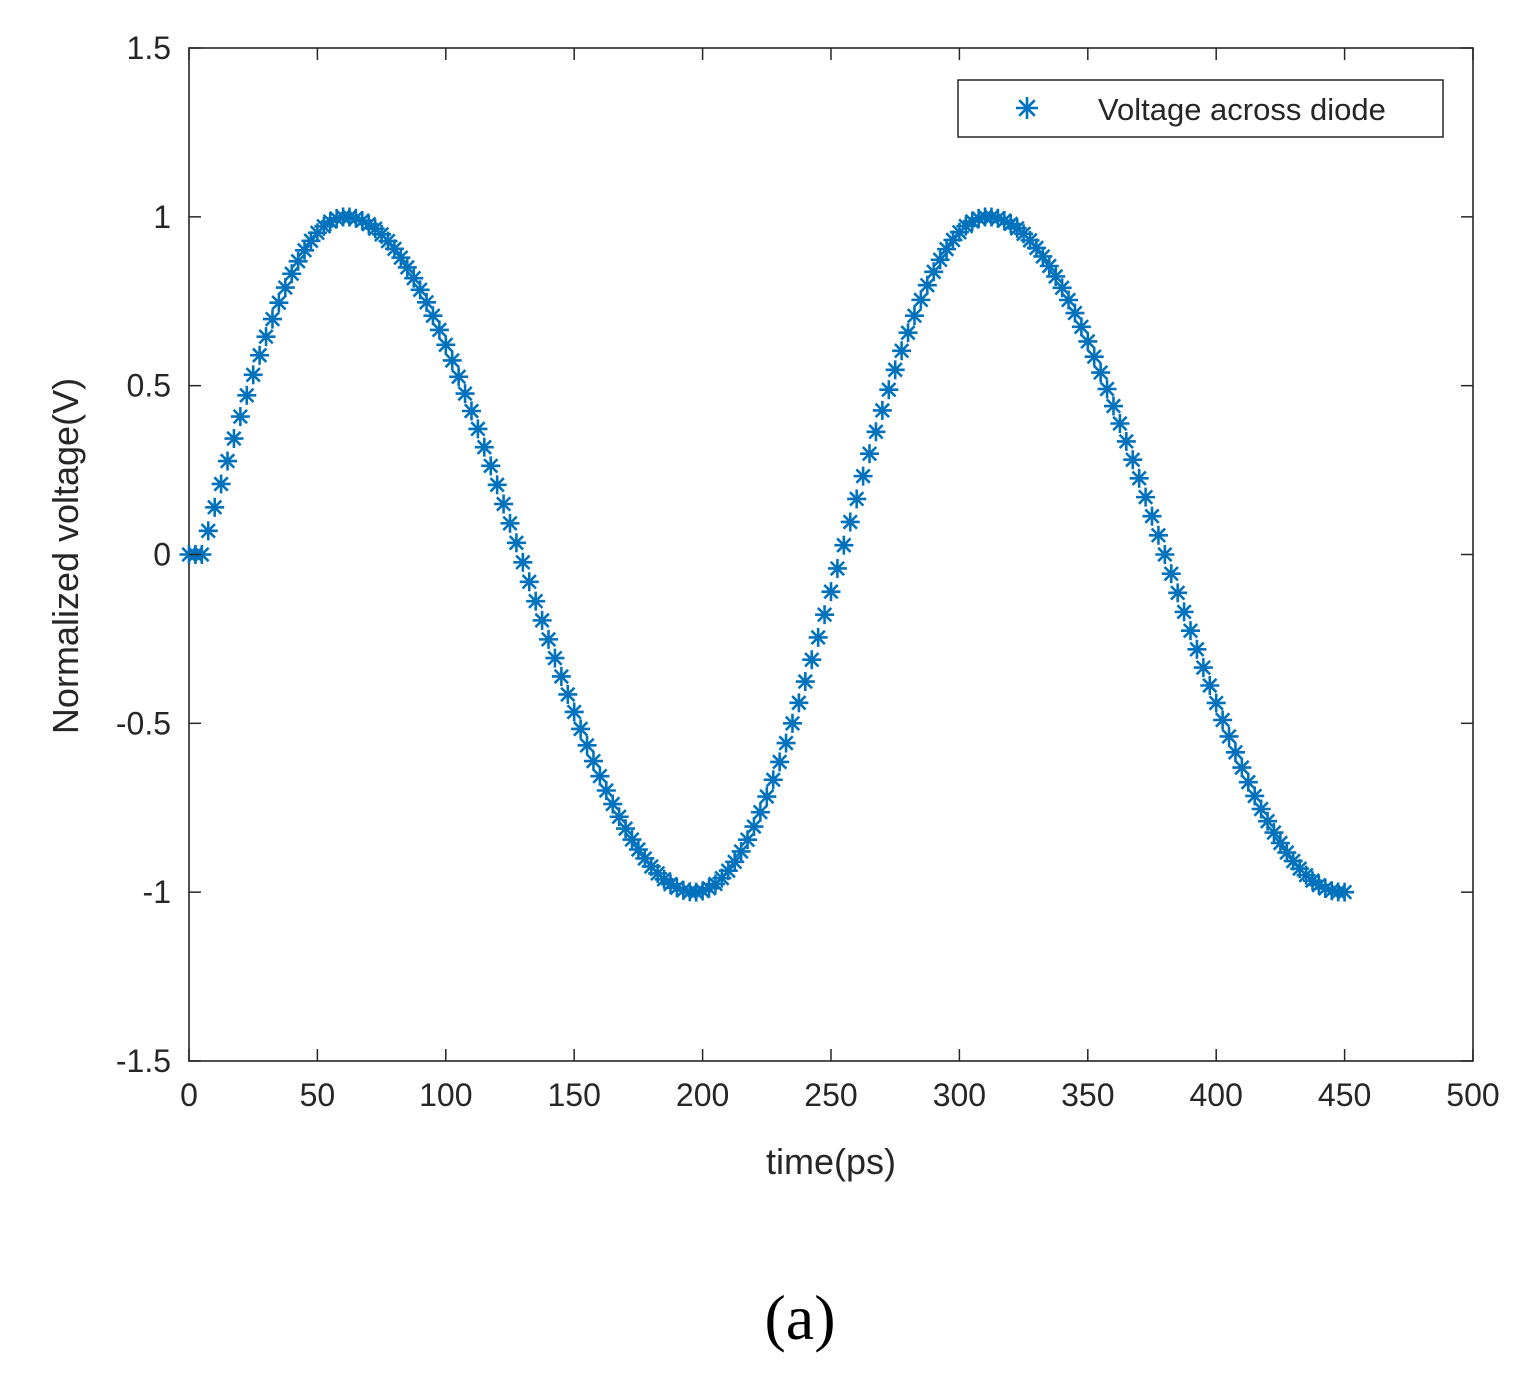 The image size is (1532, 1381). What do you see at coordinates (1242, 109) in the screenshot?
I see `legend-entry-label: Voltage across diode` at bounding box center [1242, 109].